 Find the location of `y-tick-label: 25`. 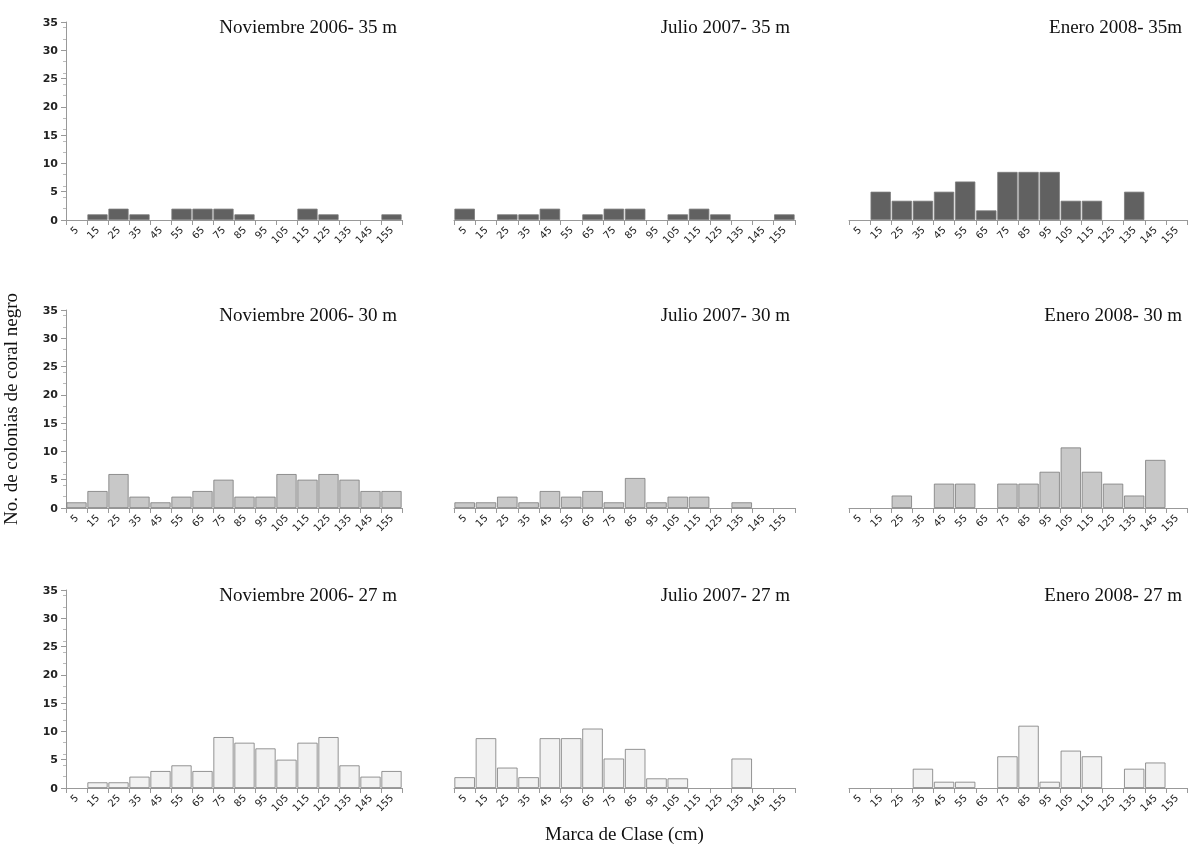

y-tick-label: 25 is located at coordinates (50, 367).